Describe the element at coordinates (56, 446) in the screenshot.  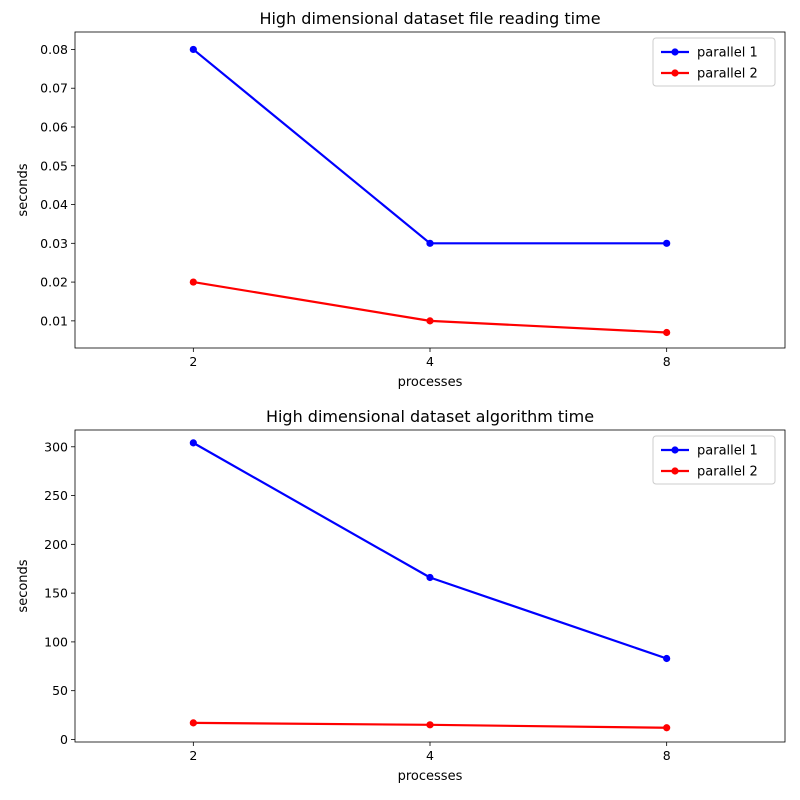
I see `y-tick-label: 300` at that location.